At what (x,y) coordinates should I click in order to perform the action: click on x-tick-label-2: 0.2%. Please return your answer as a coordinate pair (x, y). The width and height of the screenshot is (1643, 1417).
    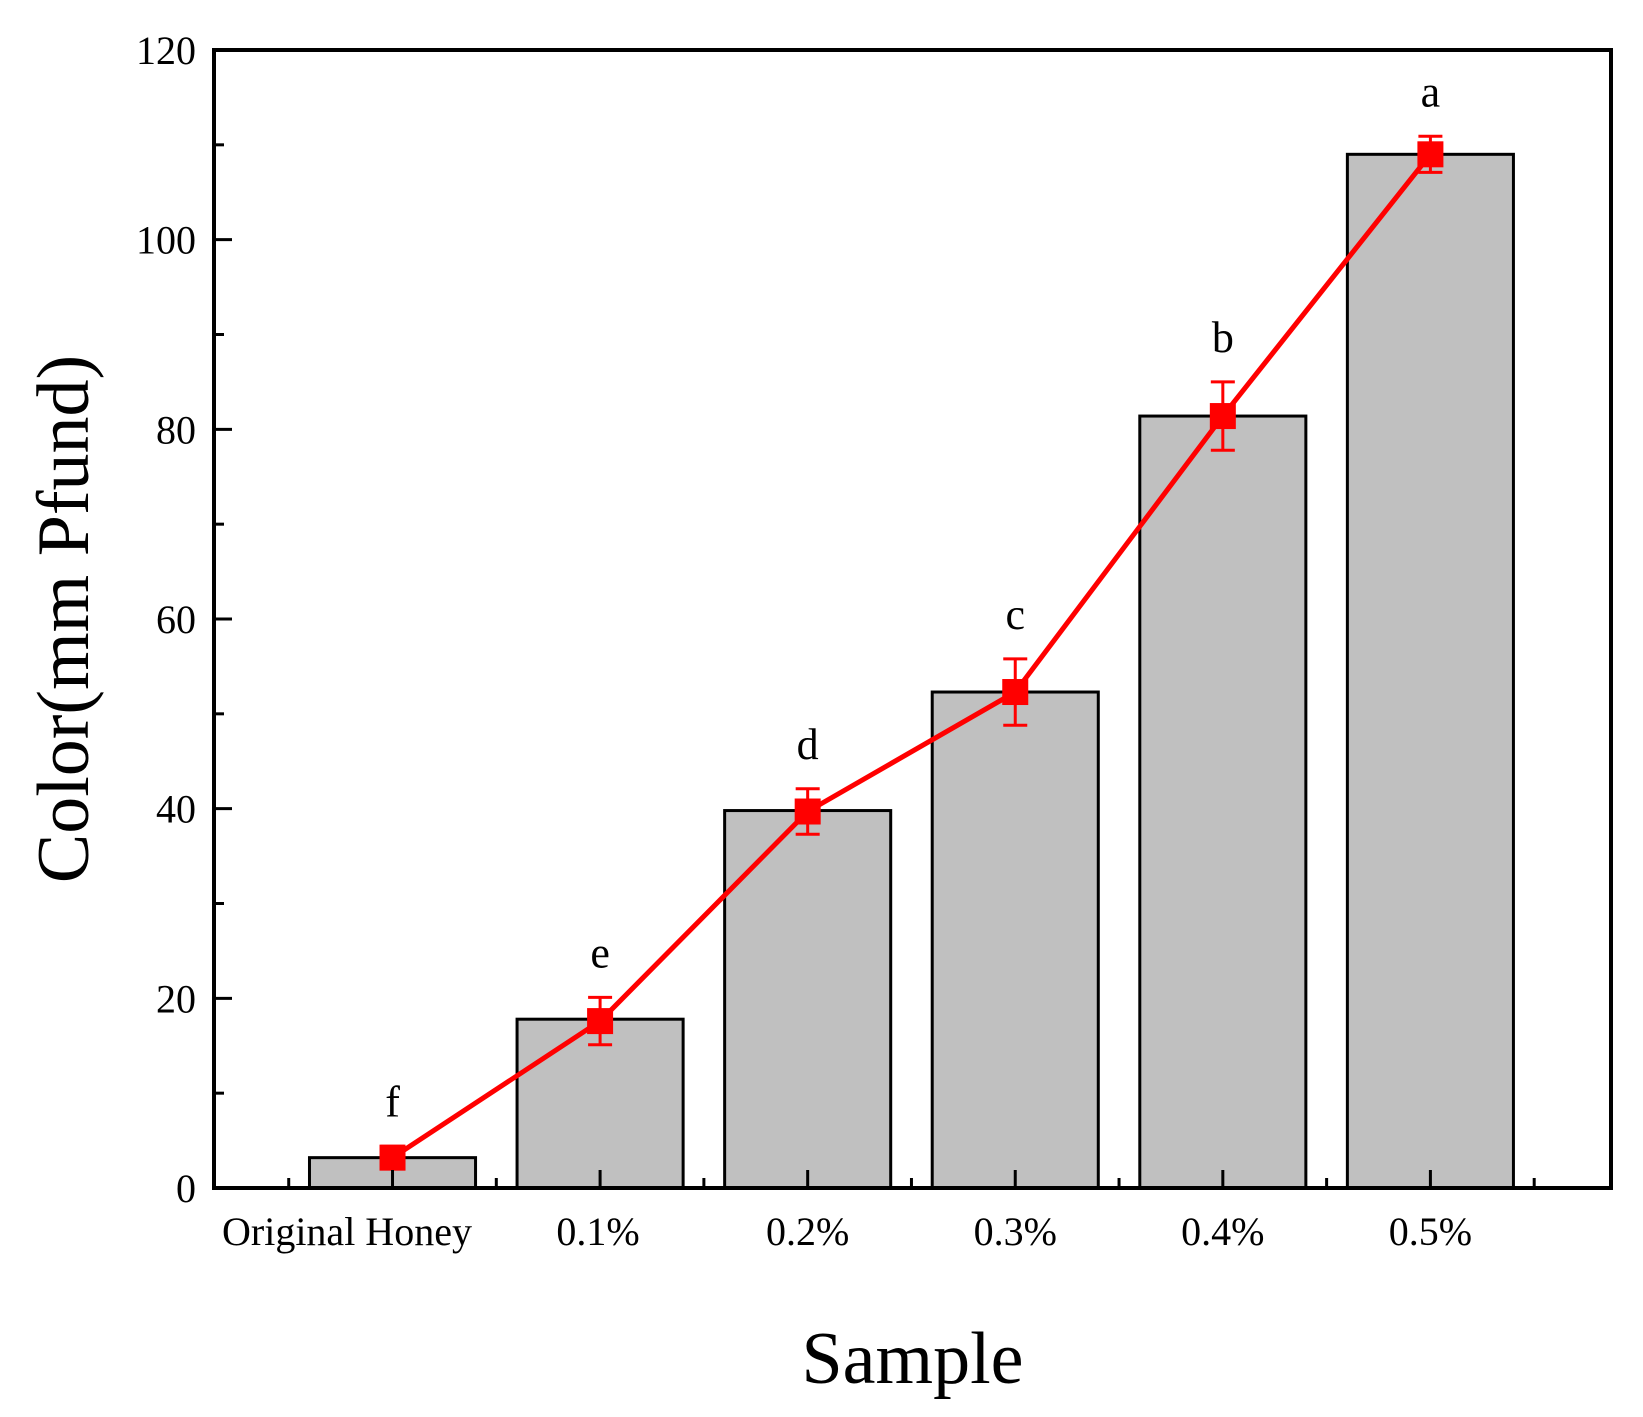
    Looking at the image, I should click on (807, 1231).